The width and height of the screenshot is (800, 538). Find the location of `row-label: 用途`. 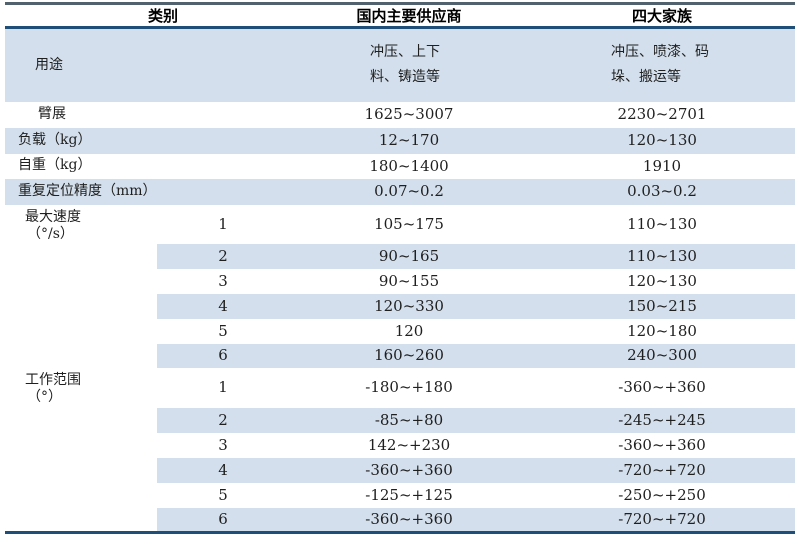

row-label: 用途 is located at coordinates (49, 64).